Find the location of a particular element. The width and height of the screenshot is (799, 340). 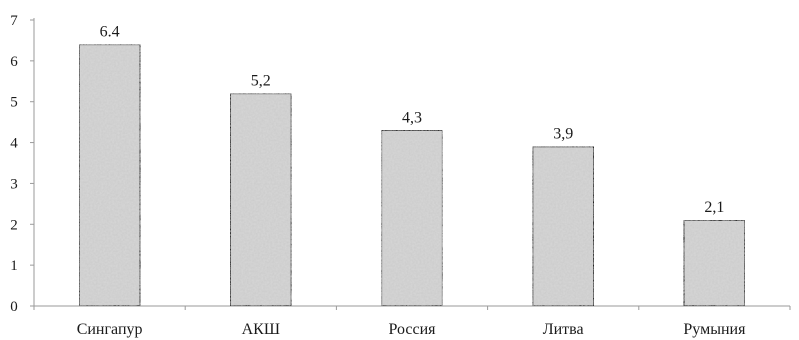

y-tick-label: 5 is located at coordinates (14, 103).